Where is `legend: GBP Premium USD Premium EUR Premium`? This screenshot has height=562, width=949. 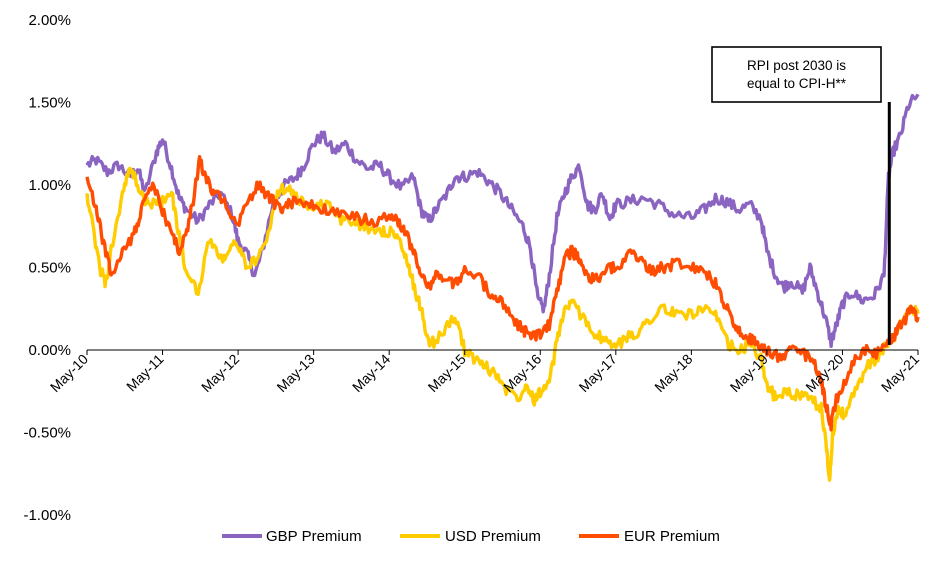 legend: GBP Premium USD Premium EUR Premium is located at coordinates (471, 536).